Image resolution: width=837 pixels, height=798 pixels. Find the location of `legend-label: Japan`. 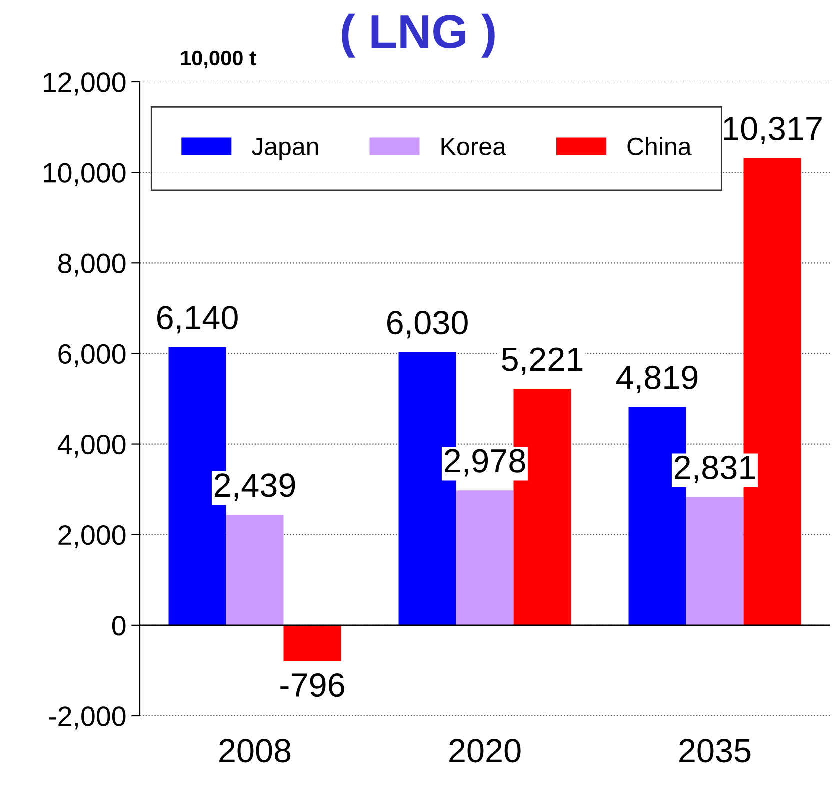

legend-label: Japan is located at coordinates (285, 149).